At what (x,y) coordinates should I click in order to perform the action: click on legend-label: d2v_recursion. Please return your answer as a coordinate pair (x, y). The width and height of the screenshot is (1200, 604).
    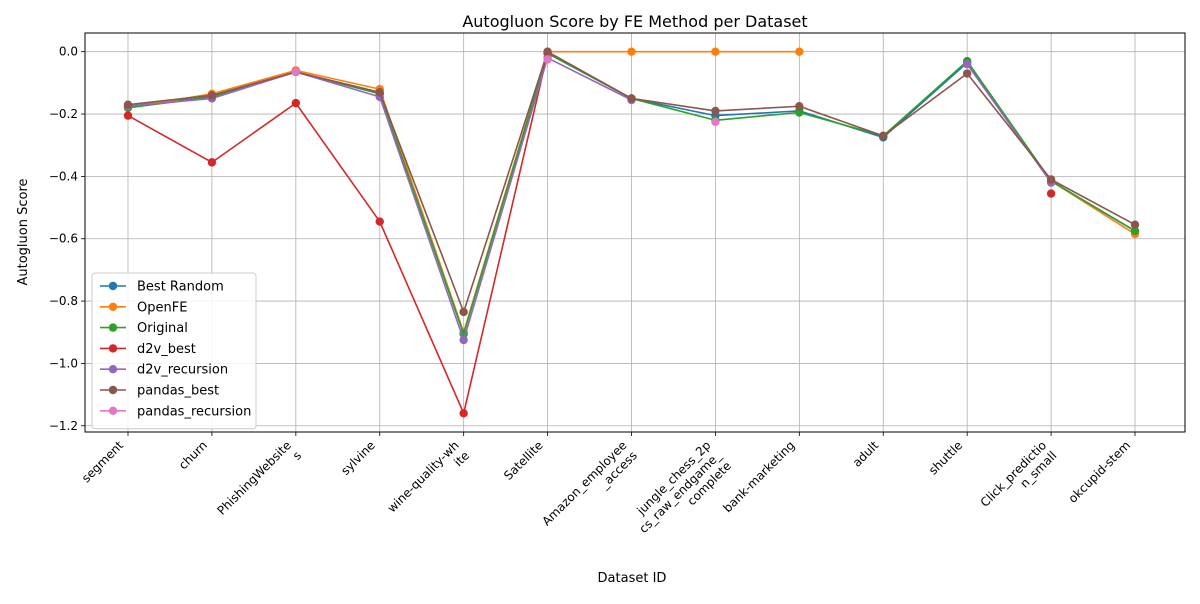
    Looking at the image, I should click on (182, 370).